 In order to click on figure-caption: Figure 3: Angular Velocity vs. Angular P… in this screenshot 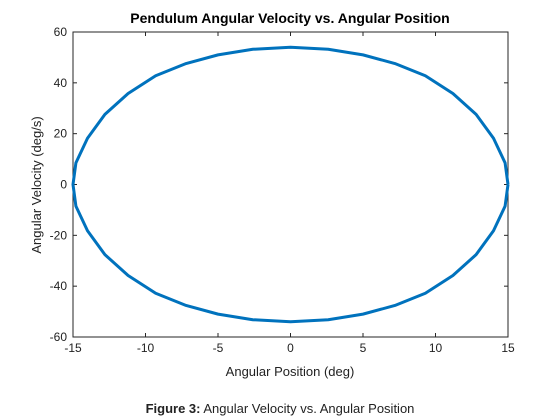, I will do `click(280, 408)`.